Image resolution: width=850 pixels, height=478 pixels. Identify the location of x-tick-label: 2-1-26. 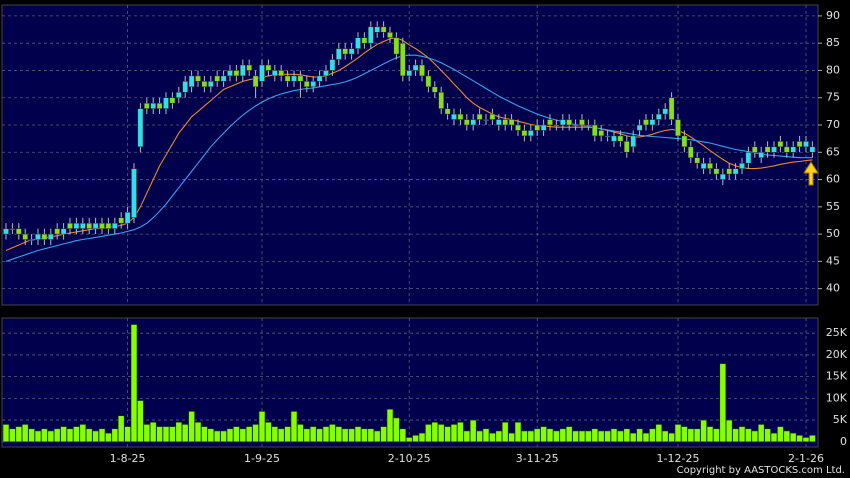
(806, 458).